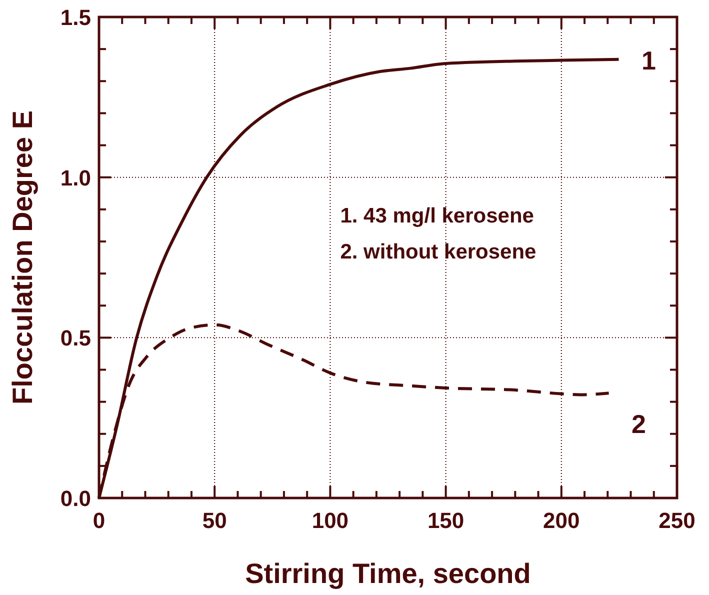  What do you see at coordinates (22, 257) in the screenshot?
I see `y-axis-title: Flocculation Degree E` at bounding box center [22, 257].